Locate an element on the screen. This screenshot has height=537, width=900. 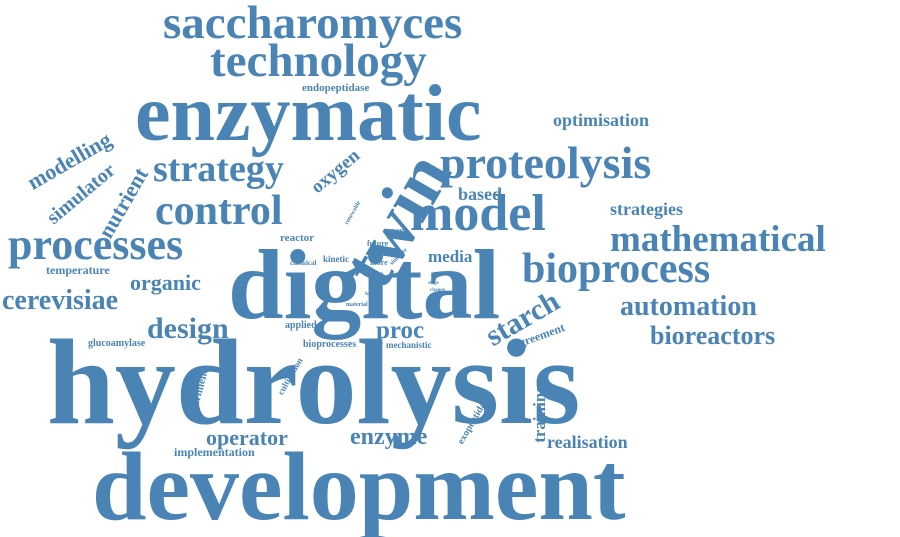
word-change: change is located at coordinates (437, 290).